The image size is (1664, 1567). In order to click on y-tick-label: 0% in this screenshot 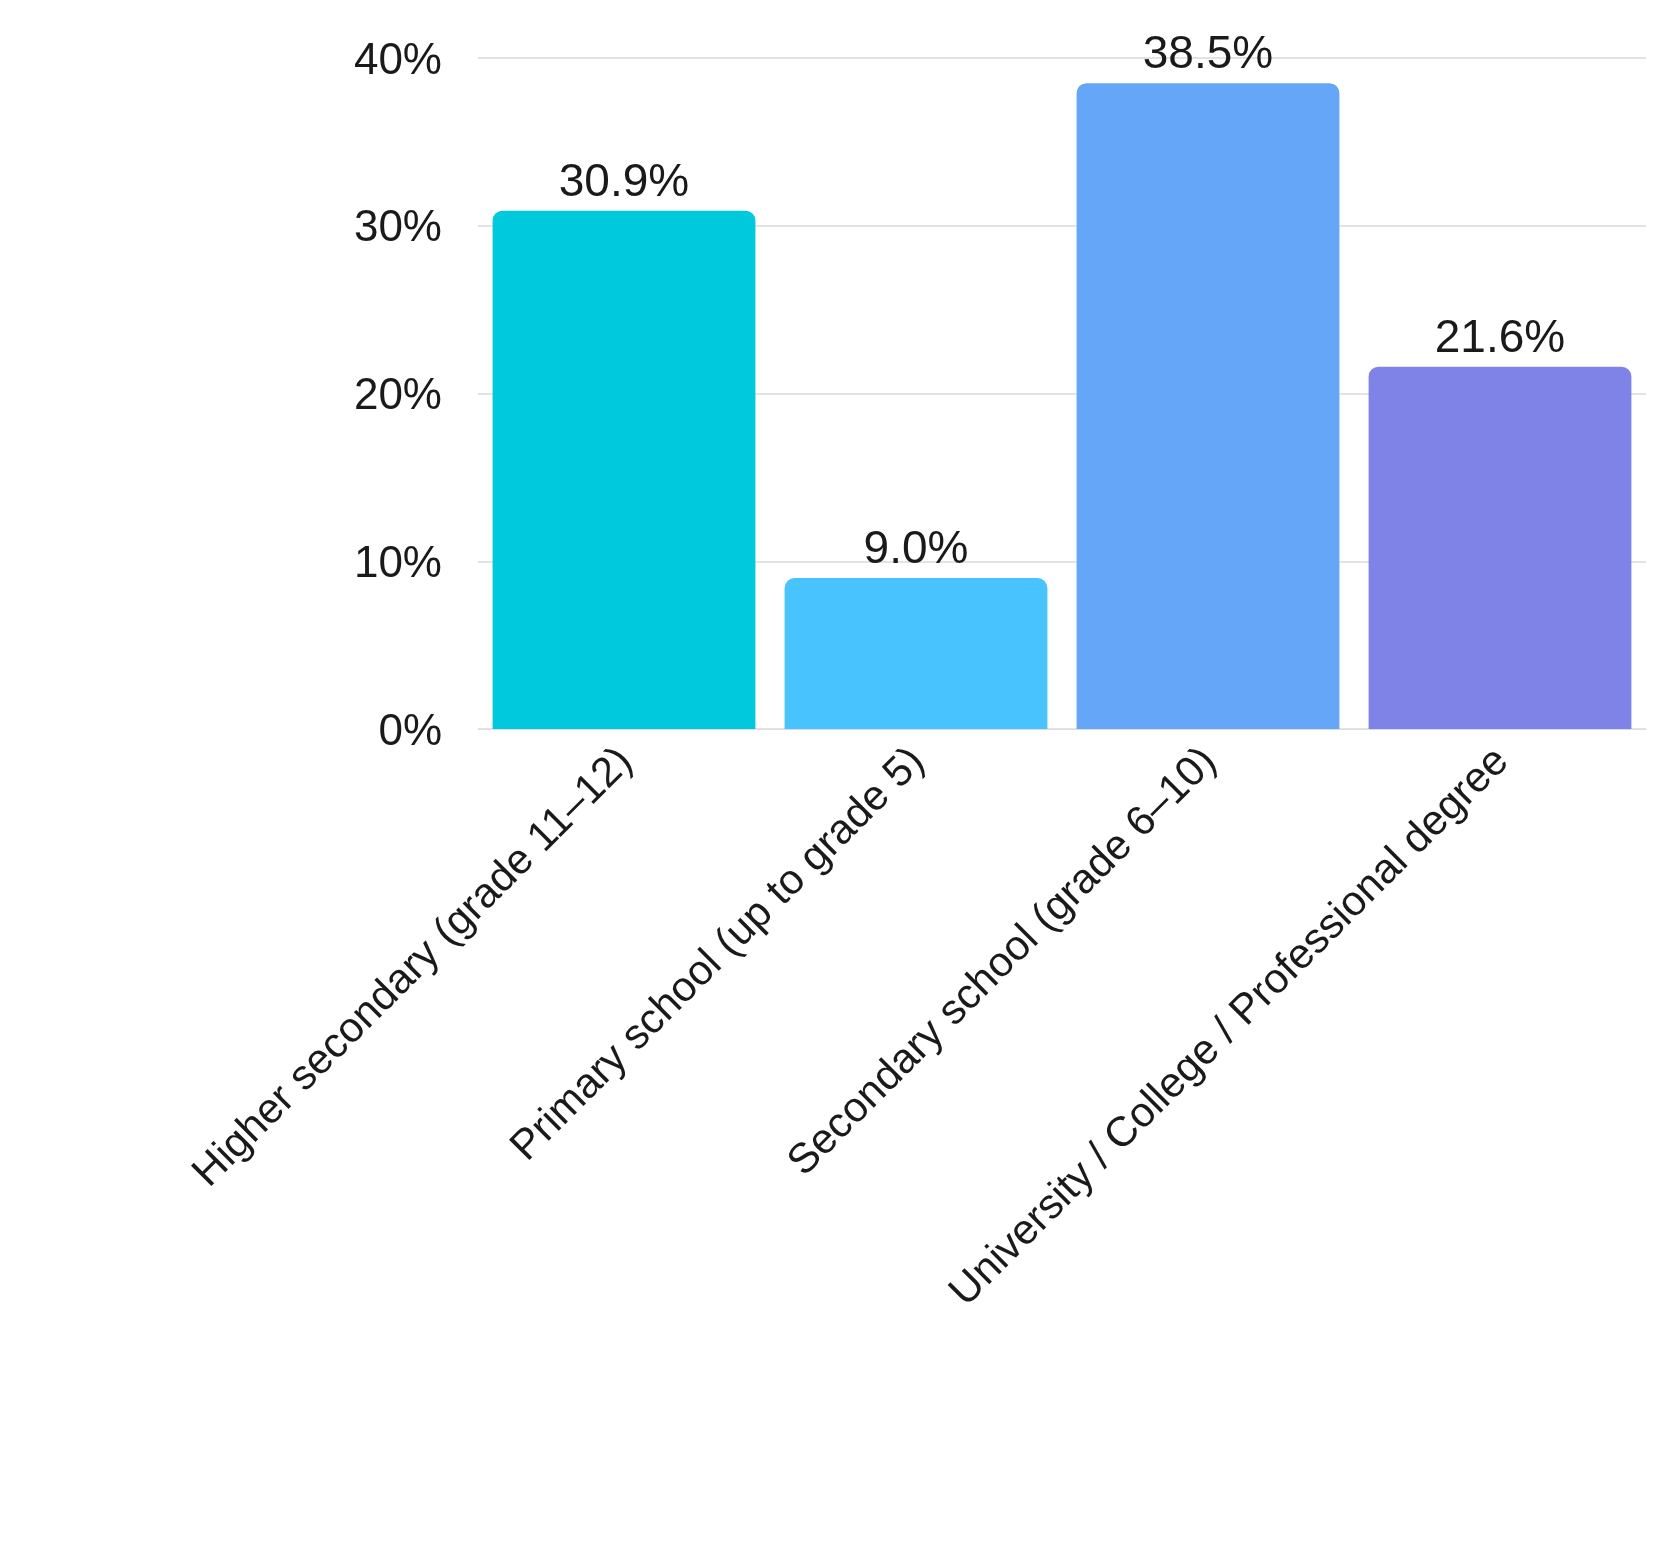, I will do `click(410, 729)`.